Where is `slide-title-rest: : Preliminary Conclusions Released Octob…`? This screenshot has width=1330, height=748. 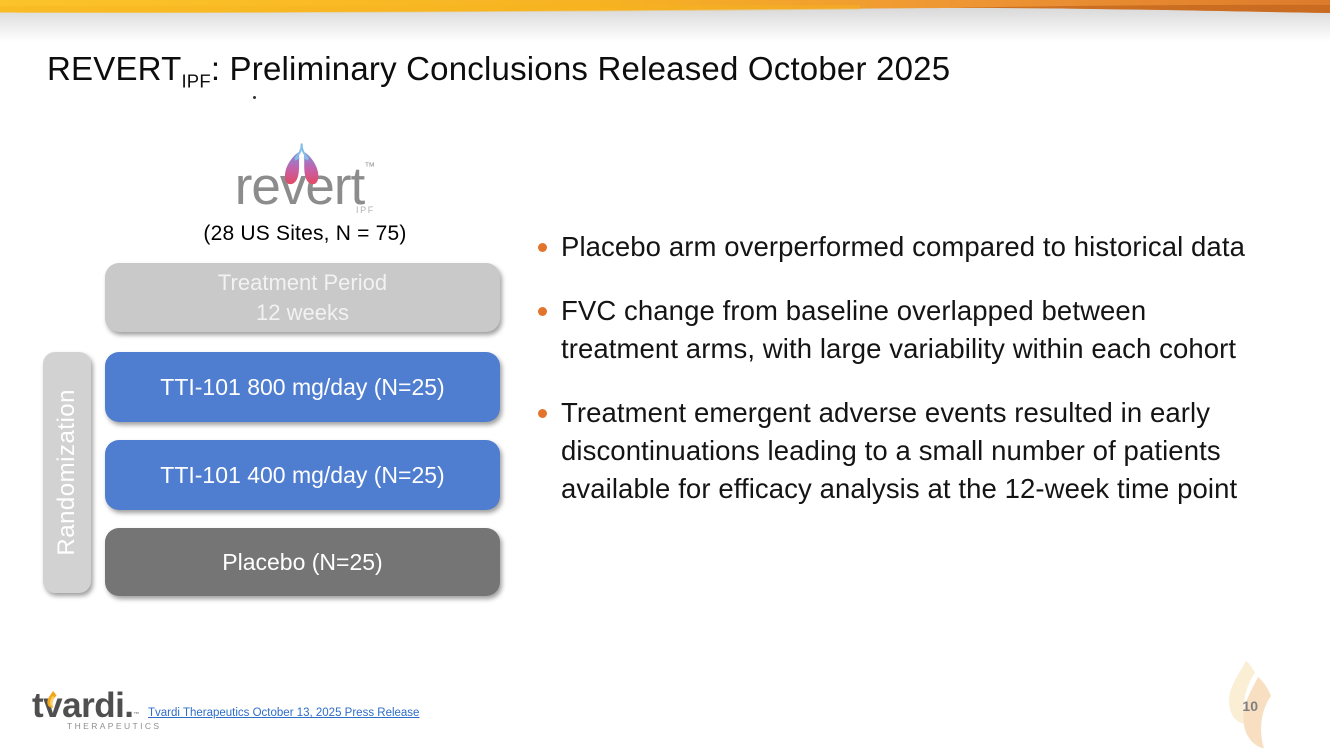
slide-title-rest: : Preliminary Conclusions Released Octob… is located at coordinates (580, 68).